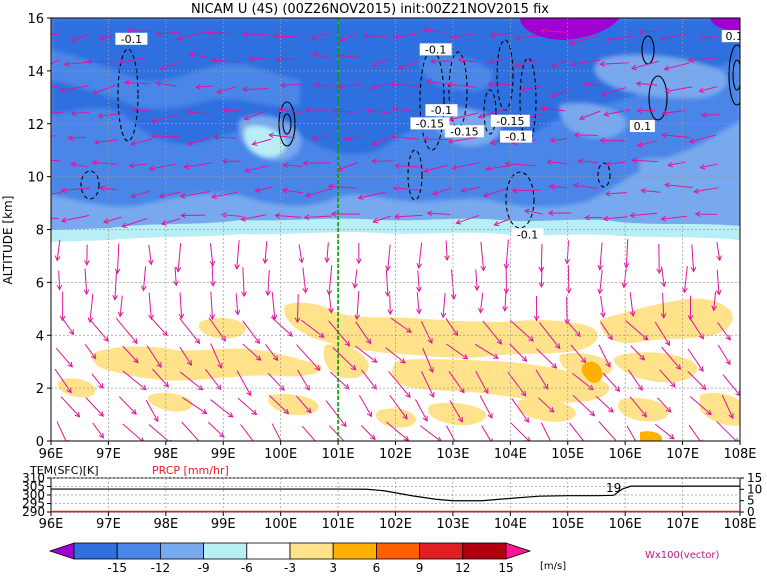 This screenshot has width=767, height=579. Describe the element at coordinates (35, 72) in the screenshot. I see `y-tick-label: 14` at that location.